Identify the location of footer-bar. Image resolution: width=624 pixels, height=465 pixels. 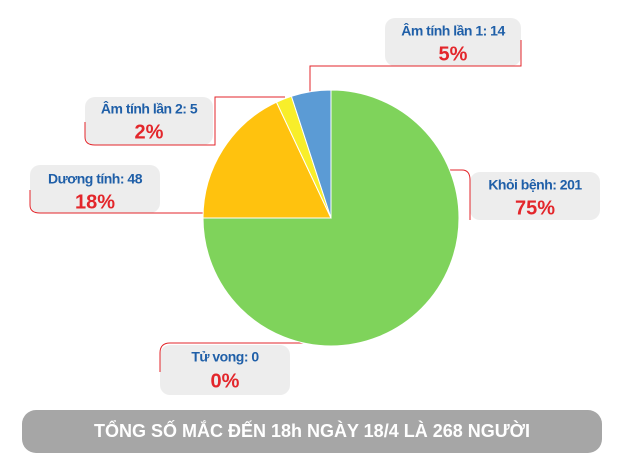
(312, 431).